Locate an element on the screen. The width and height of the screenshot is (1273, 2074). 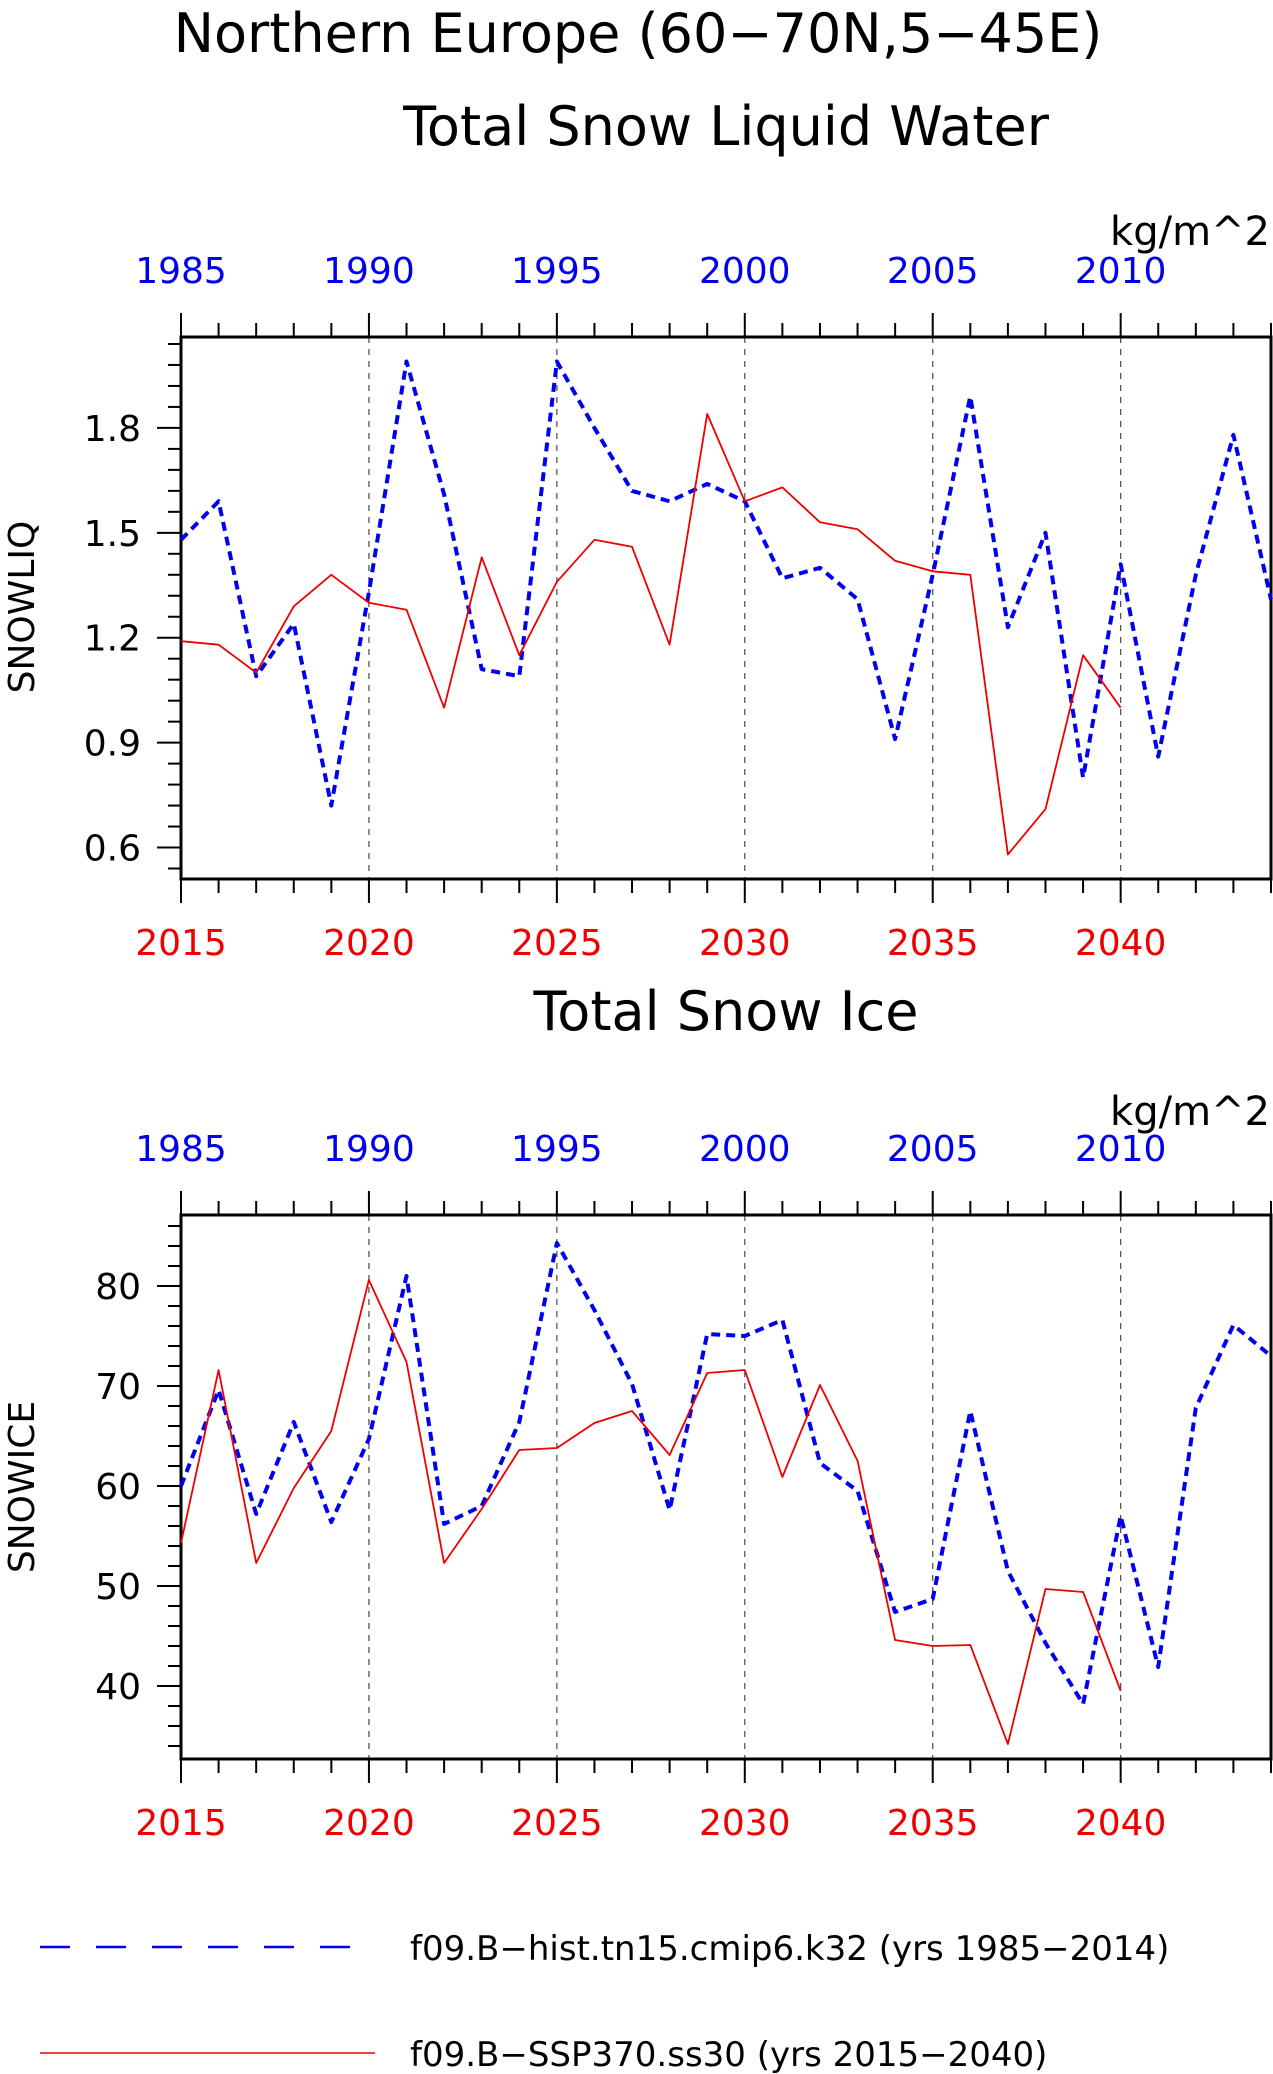
legend-ssp-label: f09.B−SSP370.ss30 (yrs 2015−2040) is located at coordinates (728, 2054).